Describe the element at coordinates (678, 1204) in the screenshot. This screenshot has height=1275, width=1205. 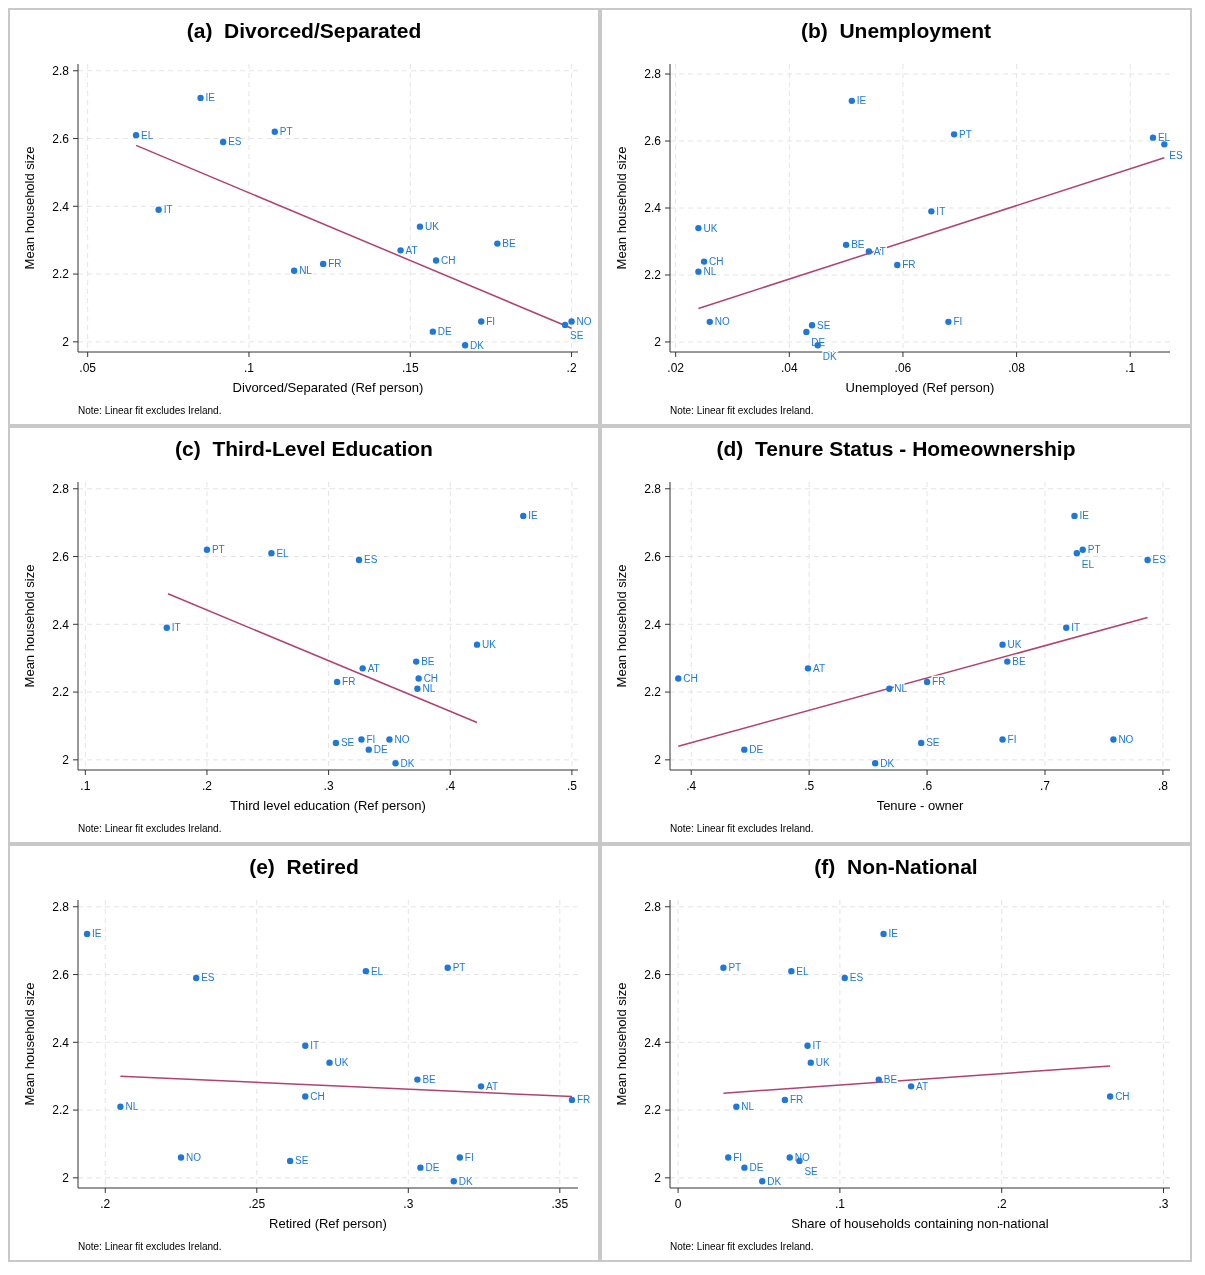
I see `x-tick-label: 0` at that location.